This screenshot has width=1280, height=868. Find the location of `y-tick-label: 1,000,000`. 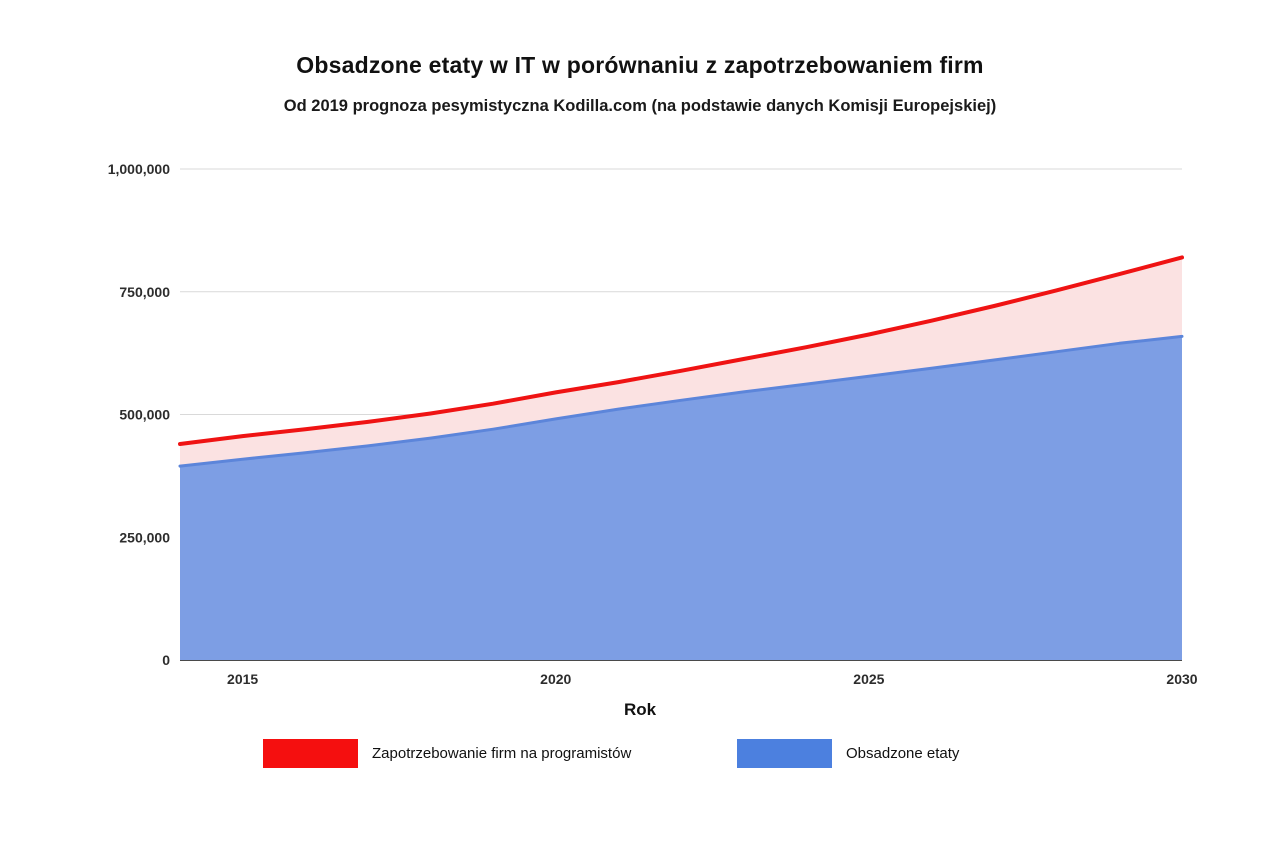

y-tick-label: 1,000,000 is located at coordinates (139, 169).